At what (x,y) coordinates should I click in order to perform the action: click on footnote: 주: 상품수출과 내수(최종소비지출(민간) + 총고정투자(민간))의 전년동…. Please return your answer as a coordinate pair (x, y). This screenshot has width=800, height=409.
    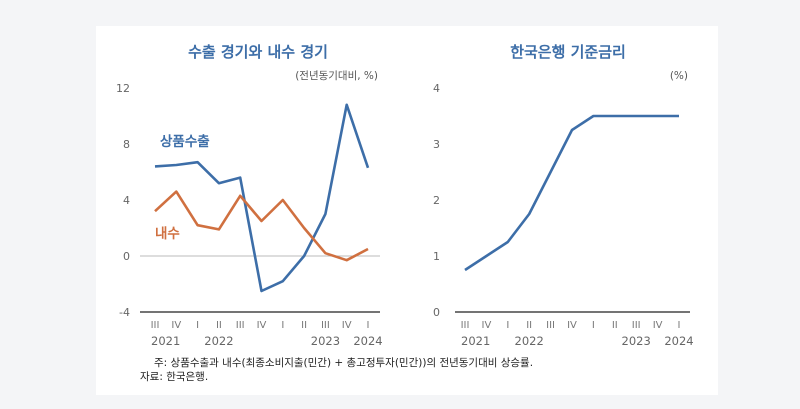
    Looking at the image, I should click on (344, 363).